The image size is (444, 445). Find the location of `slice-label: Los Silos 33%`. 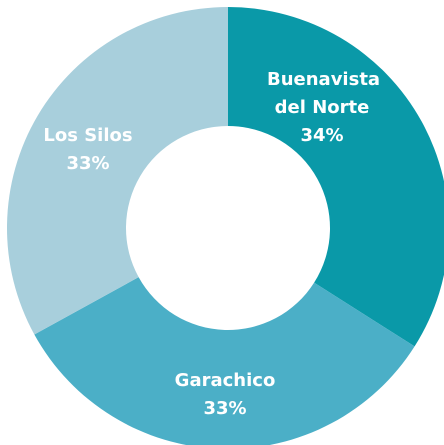

slice-label: Los Silos 33% is located at coordinates (94, 150).